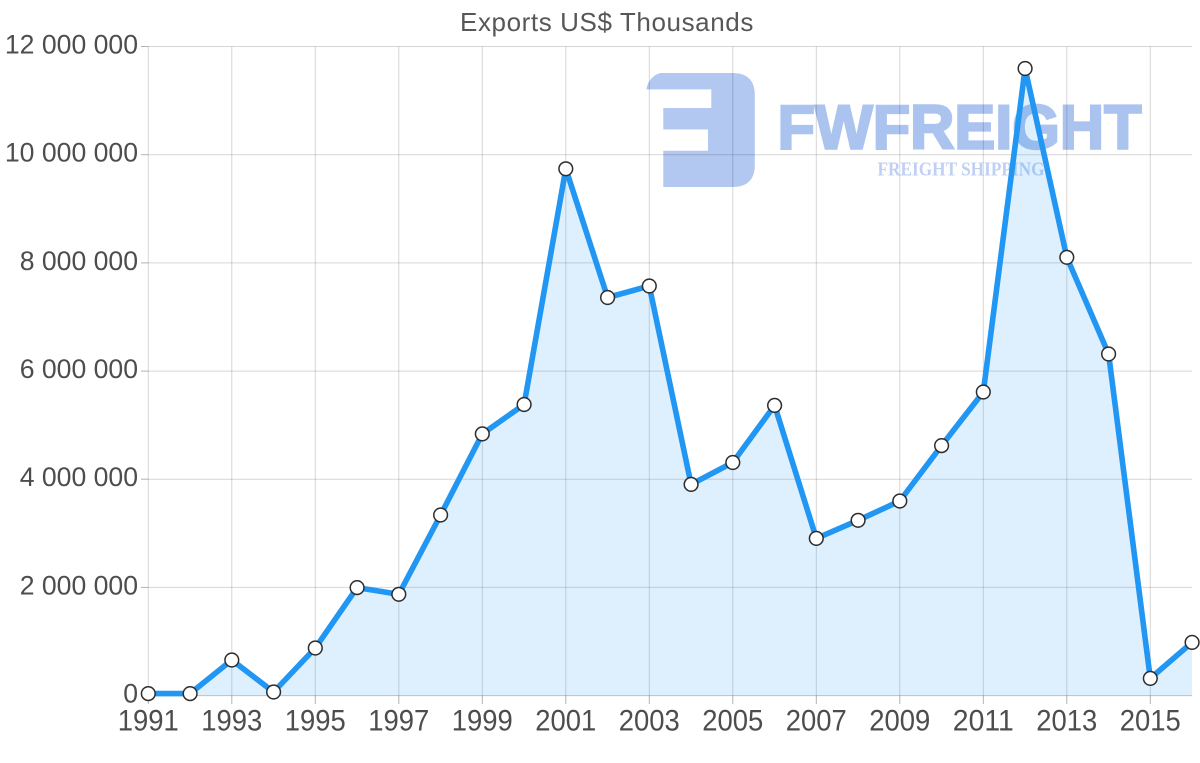  Describe the element at coordinates (482, 721) in the screenshot. I see `svg-text: 1999` at that location.